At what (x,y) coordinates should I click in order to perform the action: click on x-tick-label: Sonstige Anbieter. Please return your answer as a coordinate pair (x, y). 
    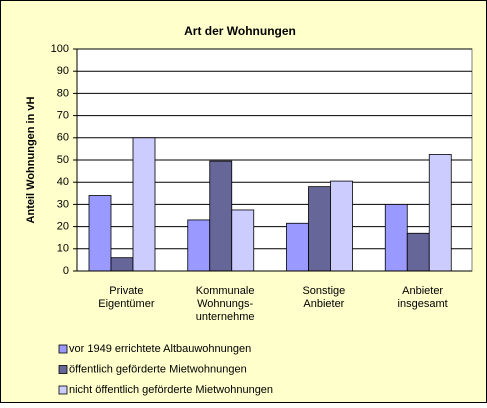
    Looking at the image, I should click on (323, 297).